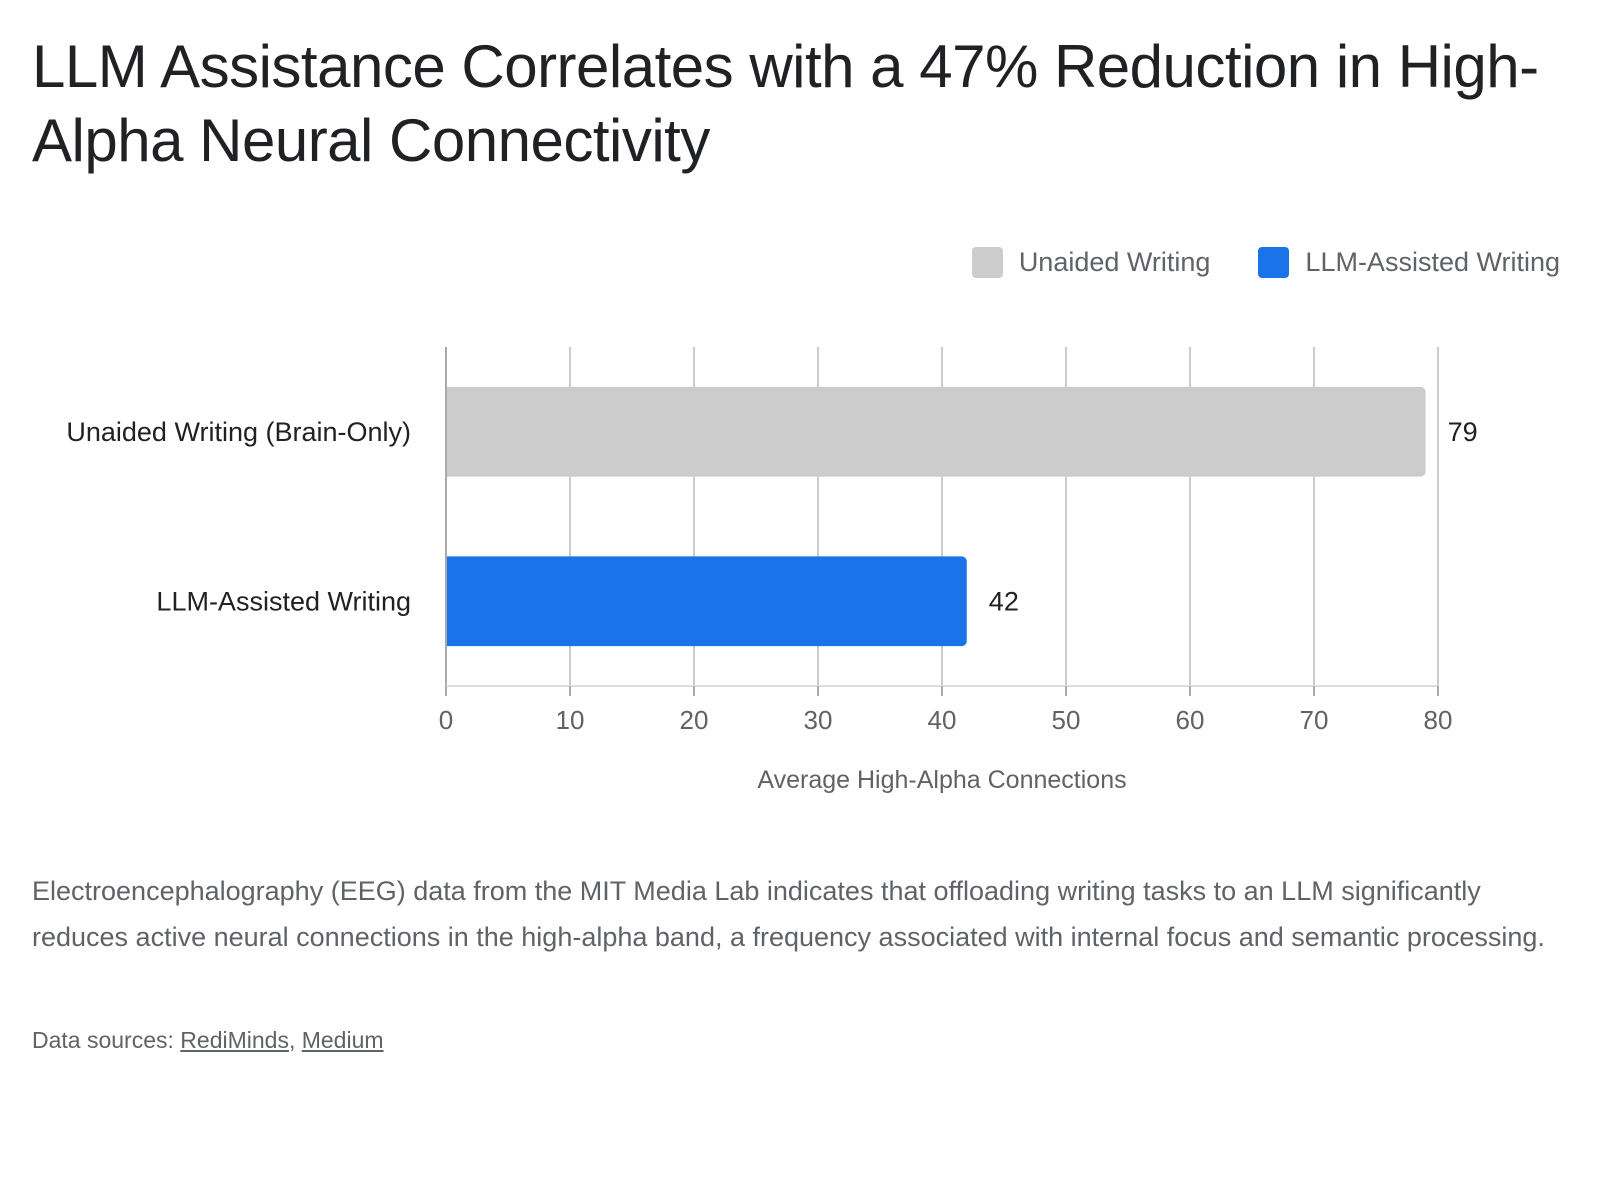  What do you see at coordinates (234, 1040) in the screenshot?
I see `source-link-rediminds: RediMinds` at bounding box center [234, 1040].